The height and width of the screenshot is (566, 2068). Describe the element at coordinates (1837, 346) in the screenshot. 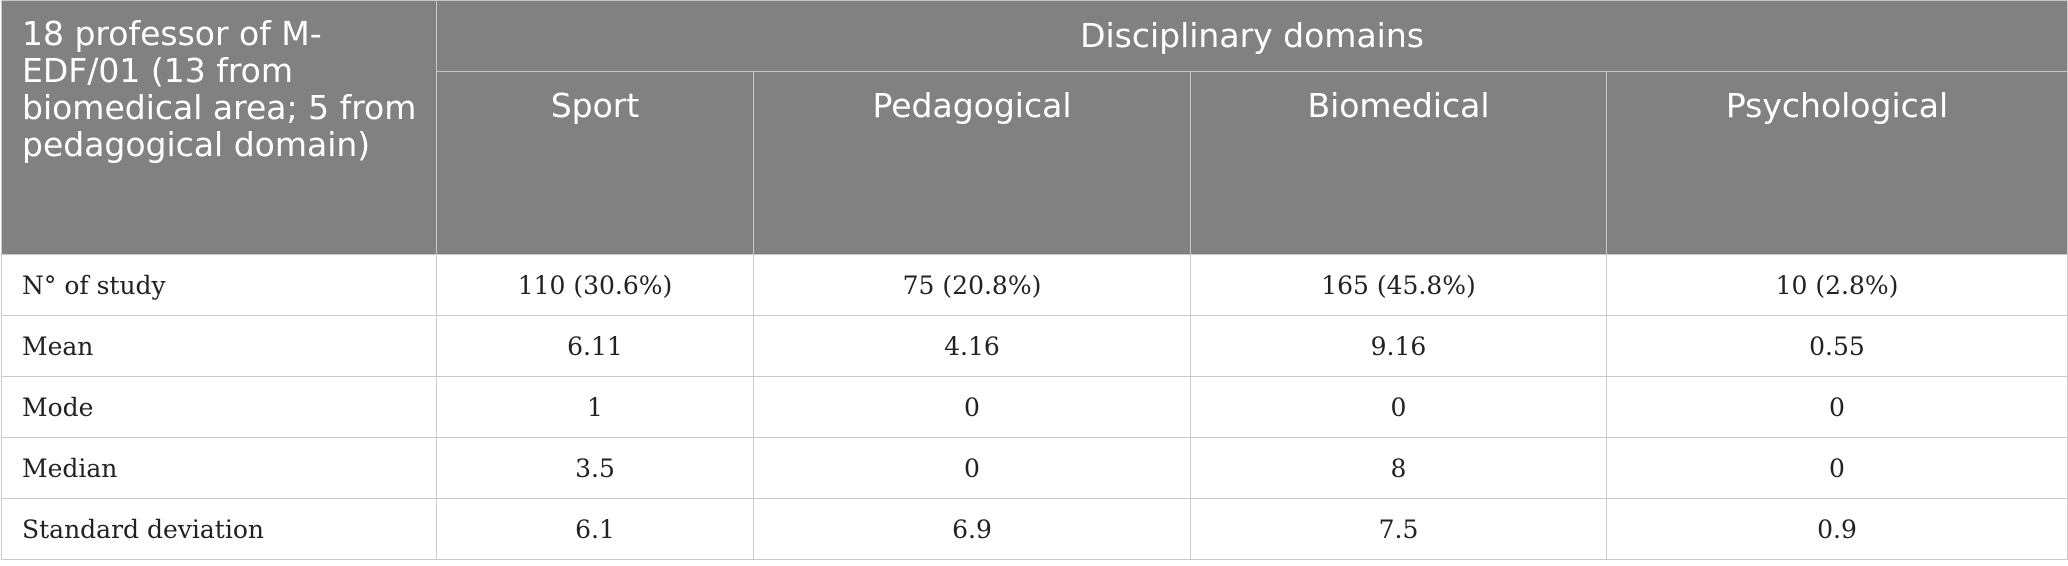

I see `table-cell: 0.55` at that location.